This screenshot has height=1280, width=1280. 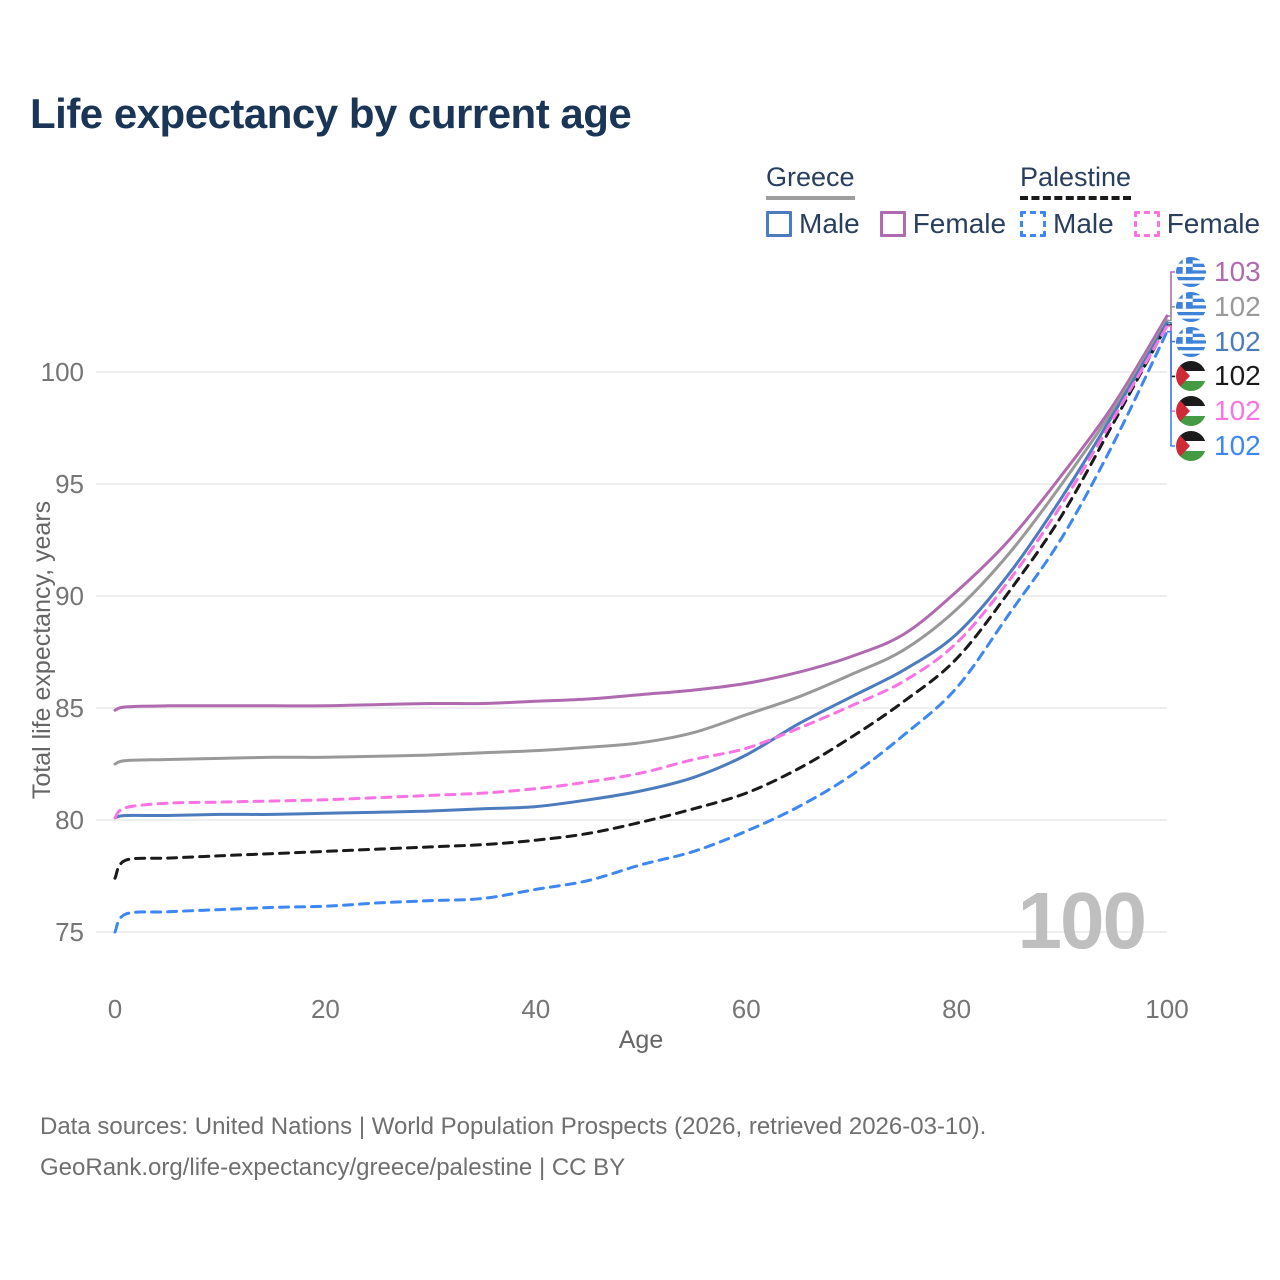 I want to click on y-axis-title: Total life expectancy, years, so click(x=42, y=650).